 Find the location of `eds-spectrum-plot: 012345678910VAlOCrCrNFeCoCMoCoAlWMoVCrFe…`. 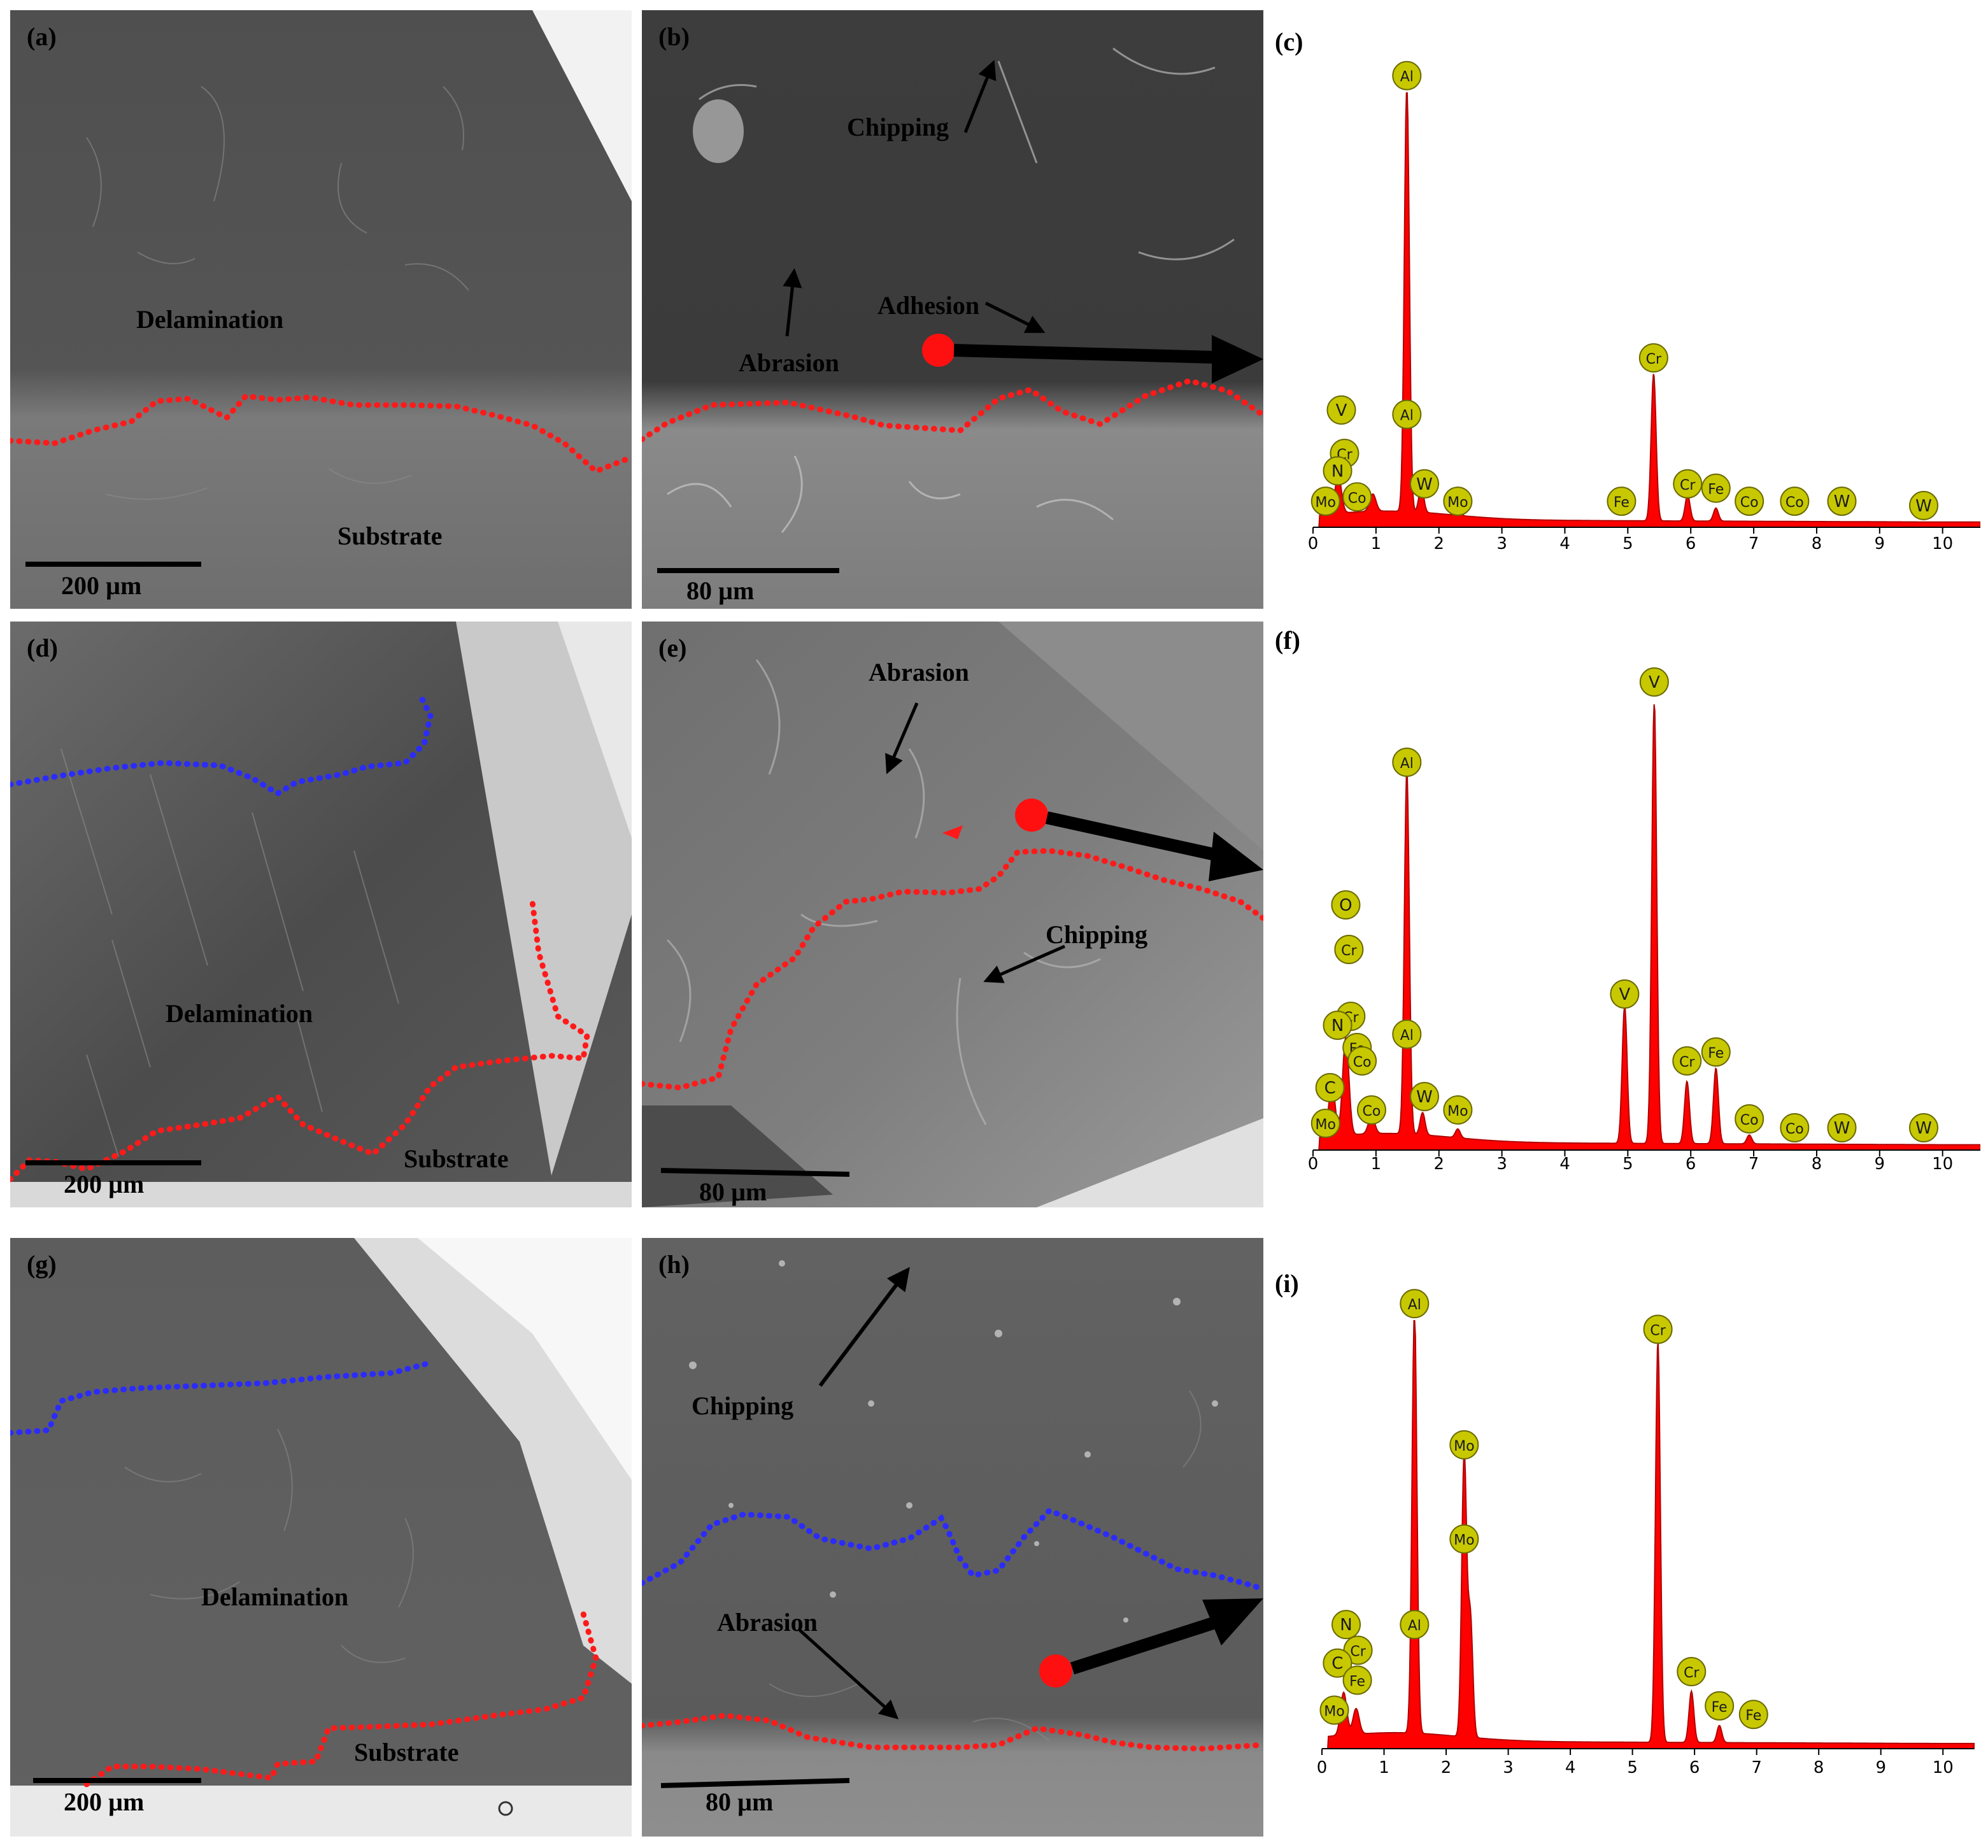

eds-spectrum-plot: 012345678910VAlOCrCrNFeCoCMoCoAlWMoVCrFe… is located at coordinates (1644, 921).